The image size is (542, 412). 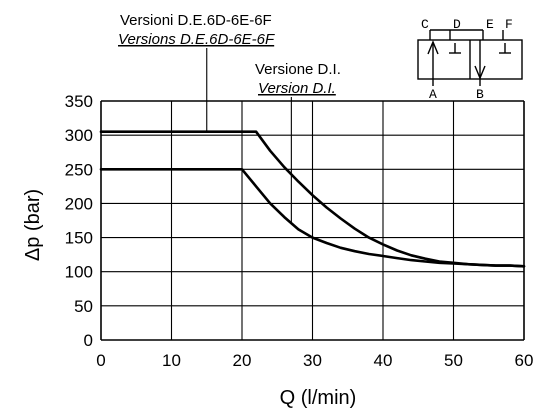 I want to click on symbol-label-d: D, so click(x=457, y=24).